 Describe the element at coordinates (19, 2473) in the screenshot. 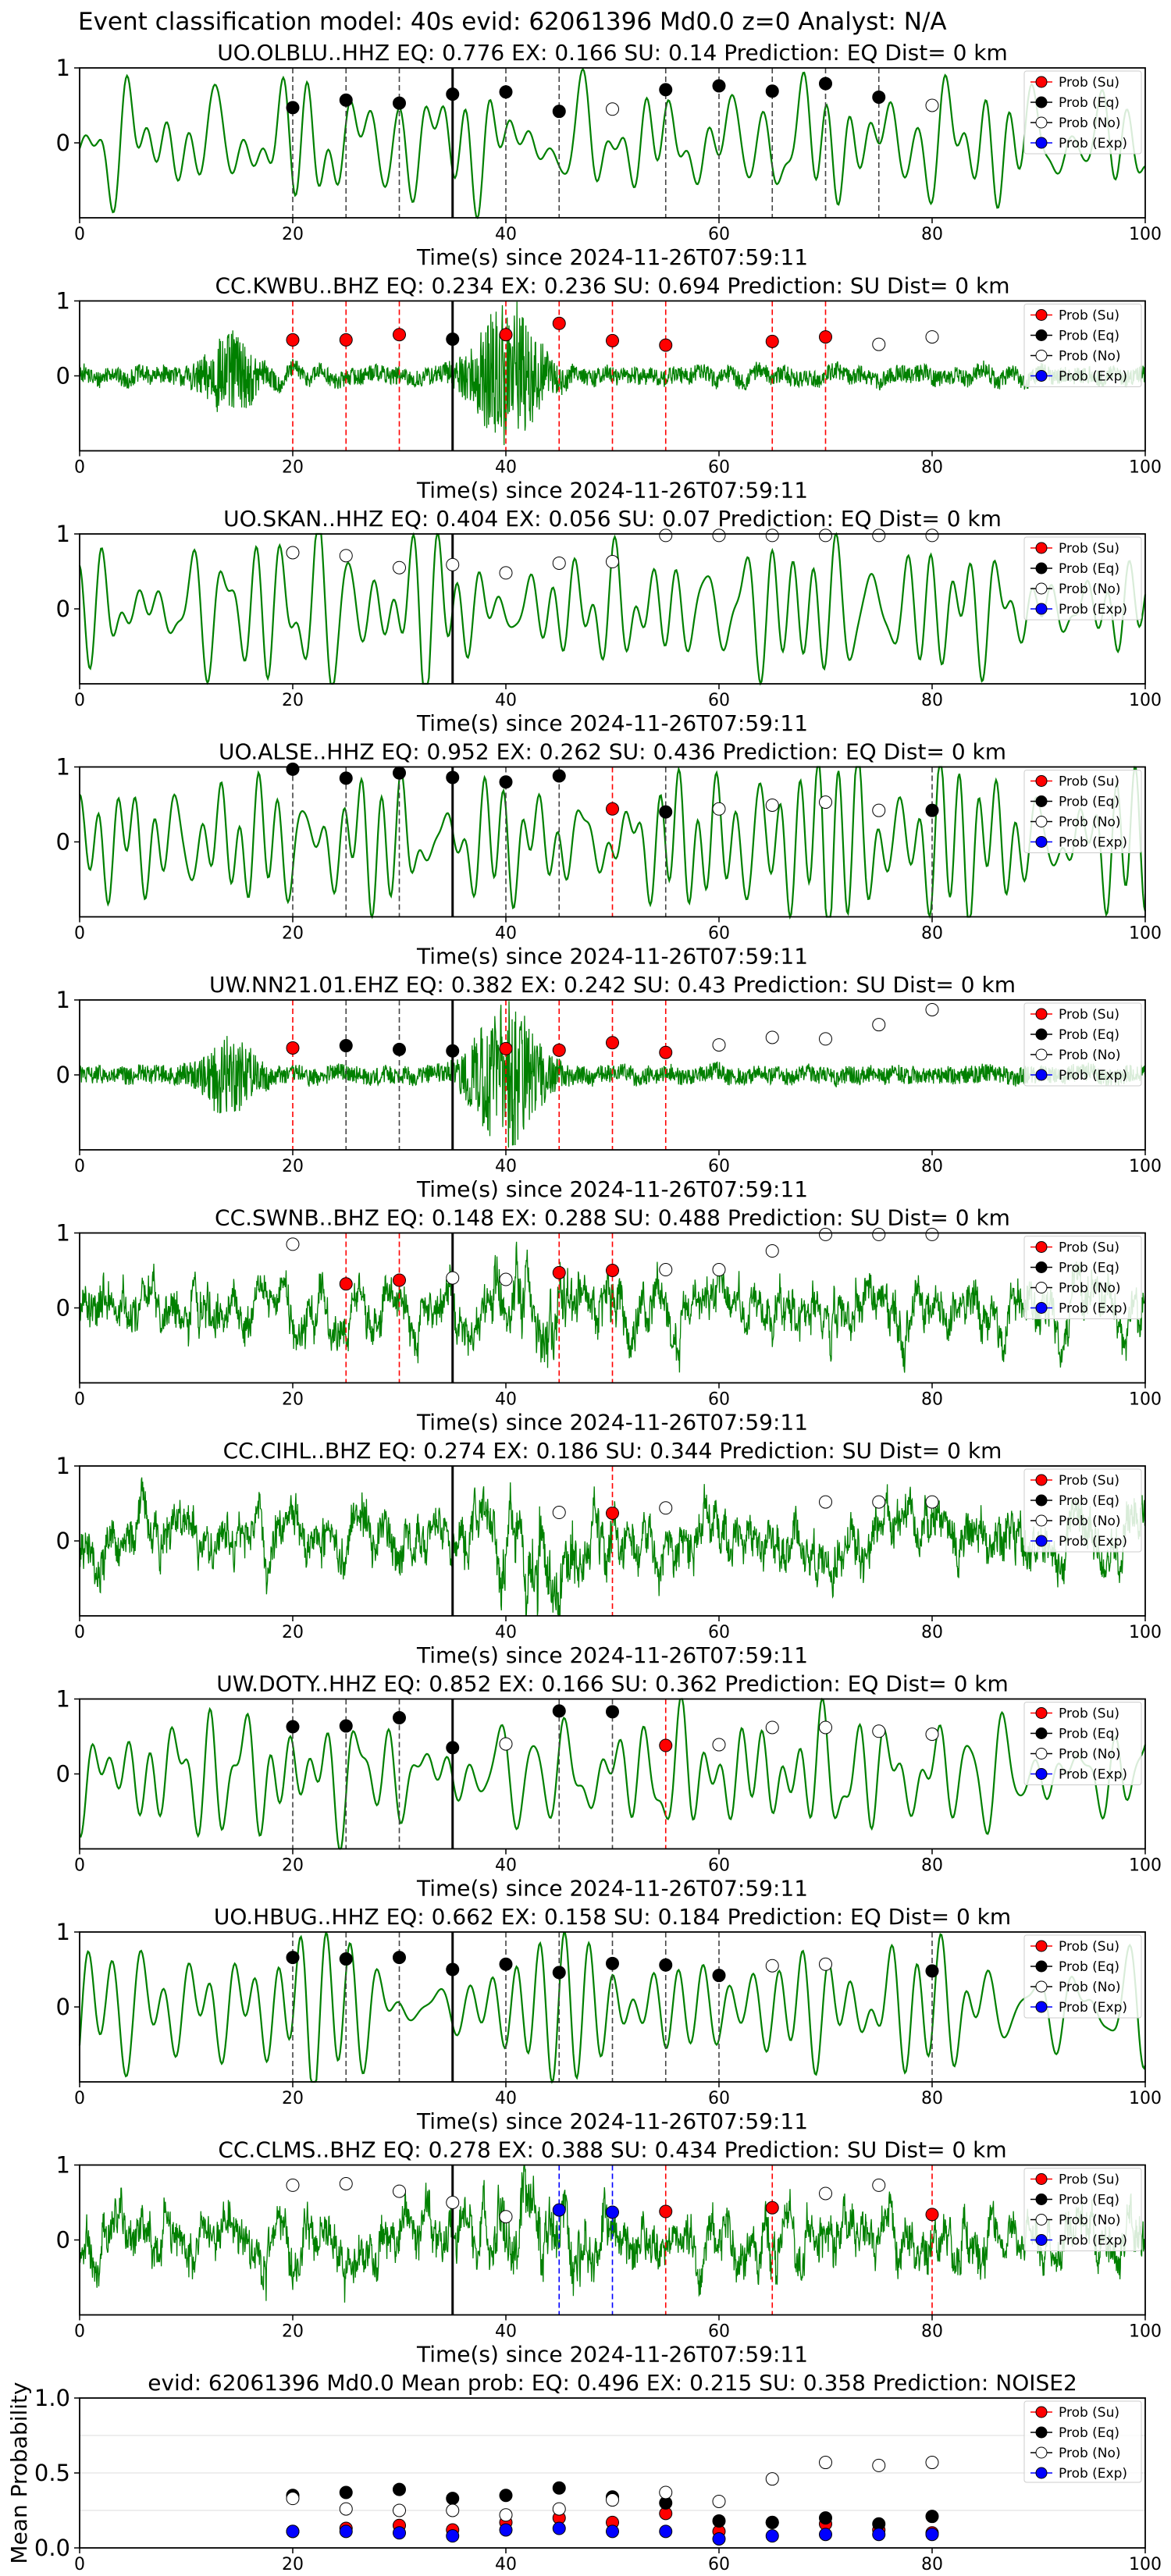

I see `y-axis-label: Mean Probability` at that location.